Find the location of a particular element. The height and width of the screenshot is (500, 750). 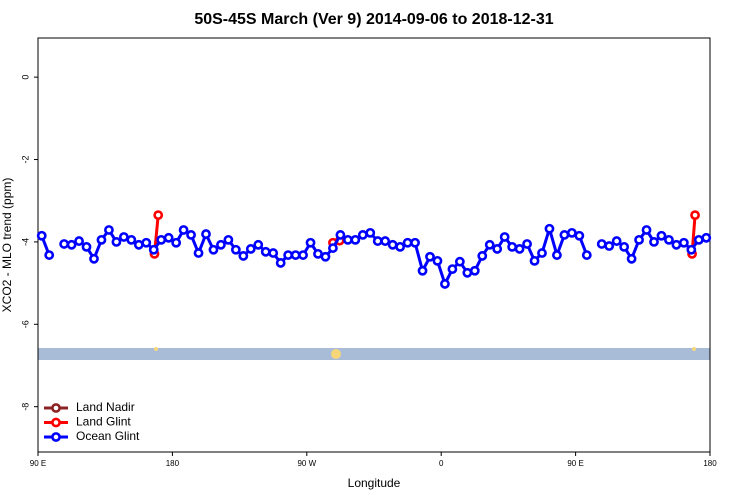

legend-label: Land Glint is located at coordinates (103, 422).